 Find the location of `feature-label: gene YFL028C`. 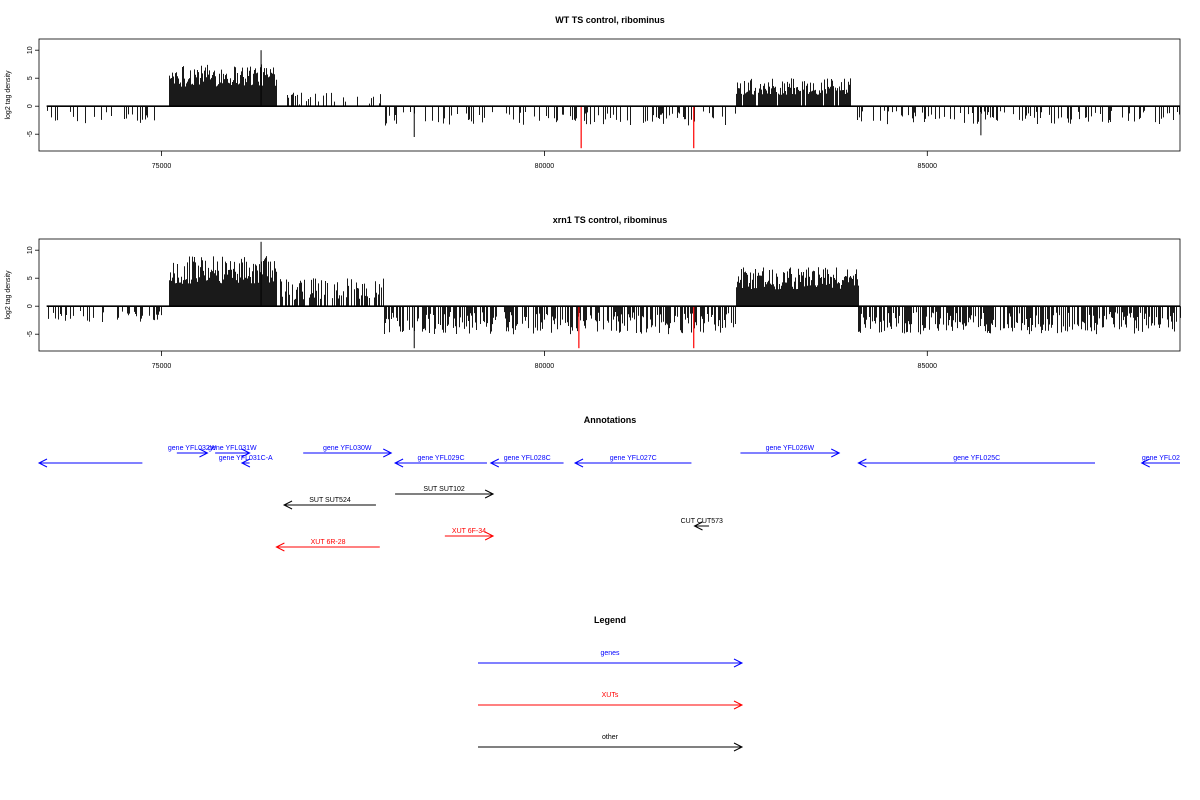

feature-label: gene YFL028C is located at coordinates (527, 458).